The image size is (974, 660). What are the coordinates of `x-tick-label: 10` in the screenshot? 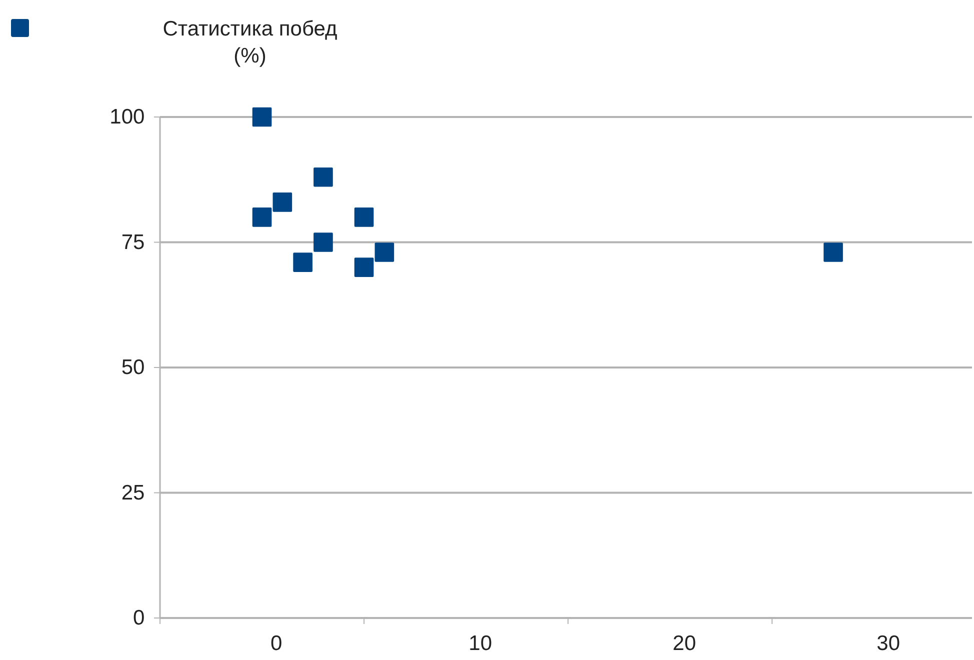 It's located at (480, 644).